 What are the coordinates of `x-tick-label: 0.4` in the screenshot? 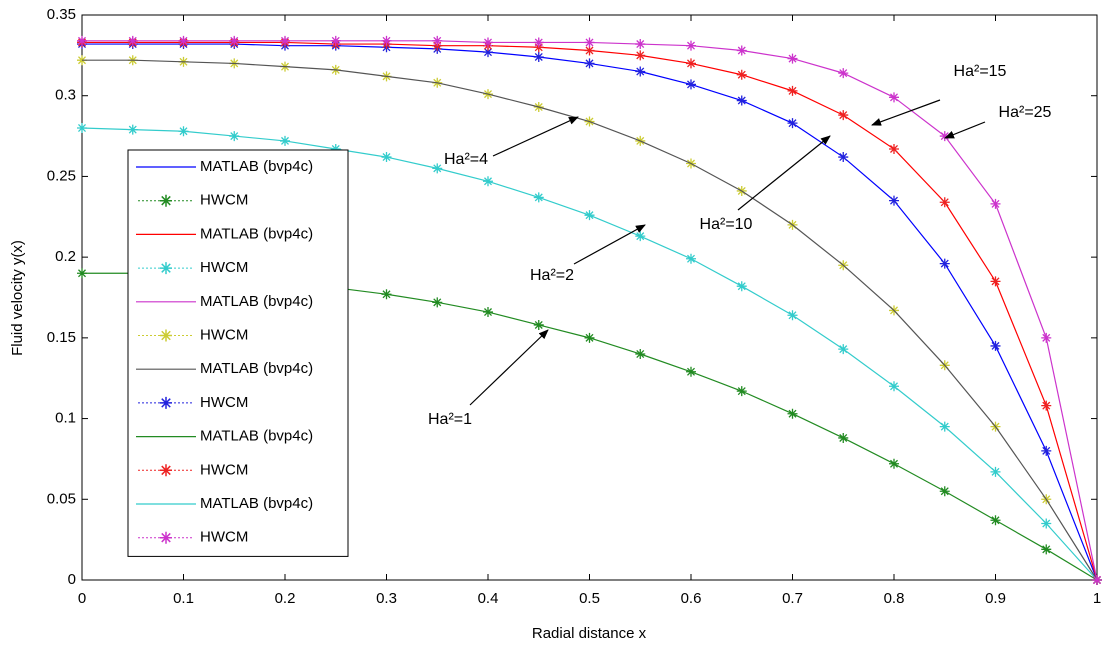 It's located at (488, 598).